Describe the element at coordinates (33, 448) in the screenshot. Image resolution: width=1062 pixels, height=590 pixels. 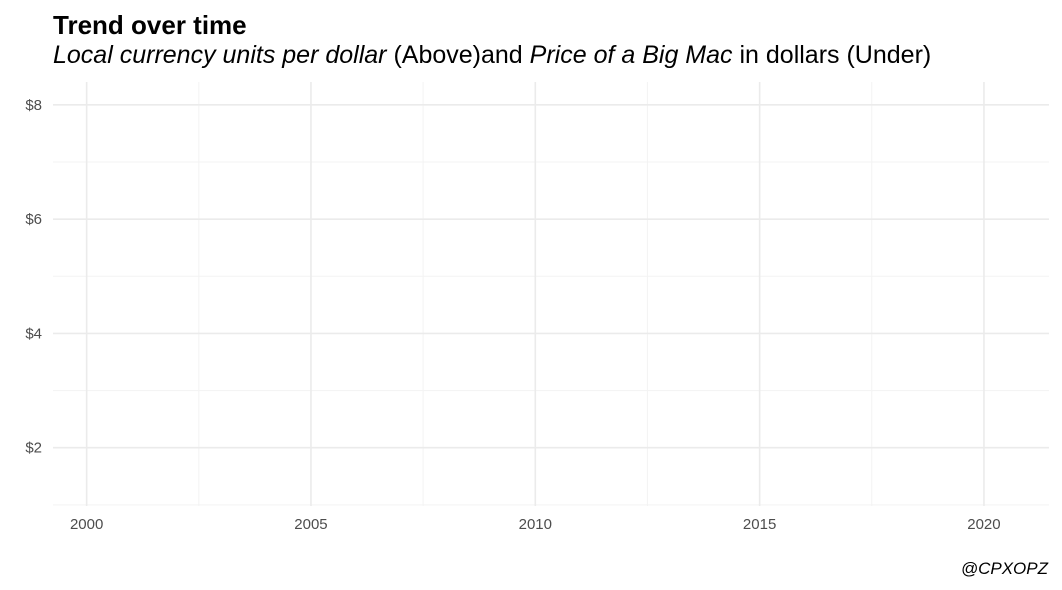
I see `y-tick-label: $2` at that location.